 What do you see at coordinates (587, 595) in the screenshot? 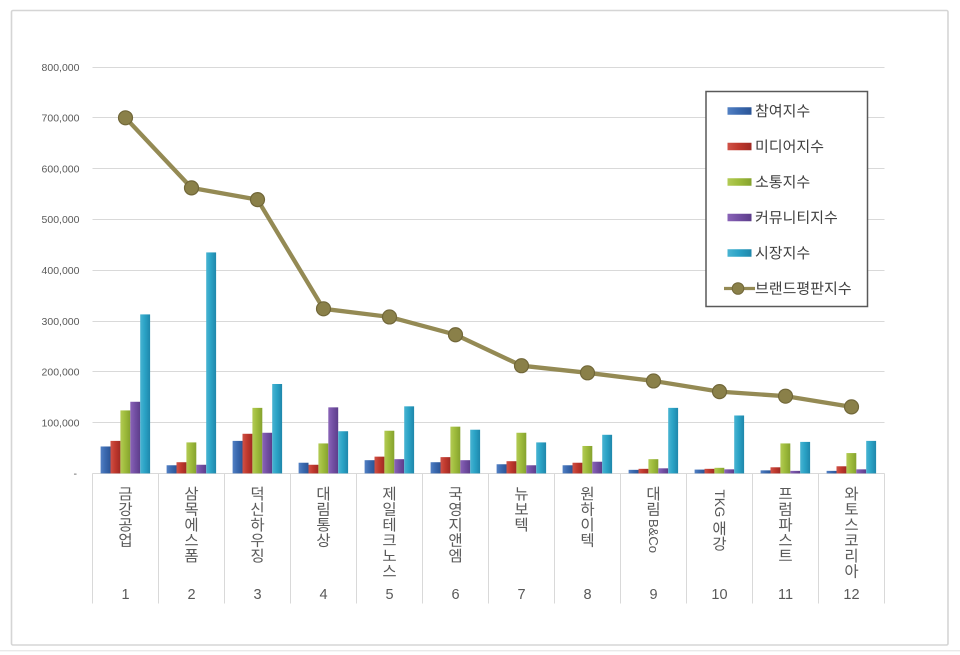
I see `svg-text: 8` at bounding box center [587, 595].